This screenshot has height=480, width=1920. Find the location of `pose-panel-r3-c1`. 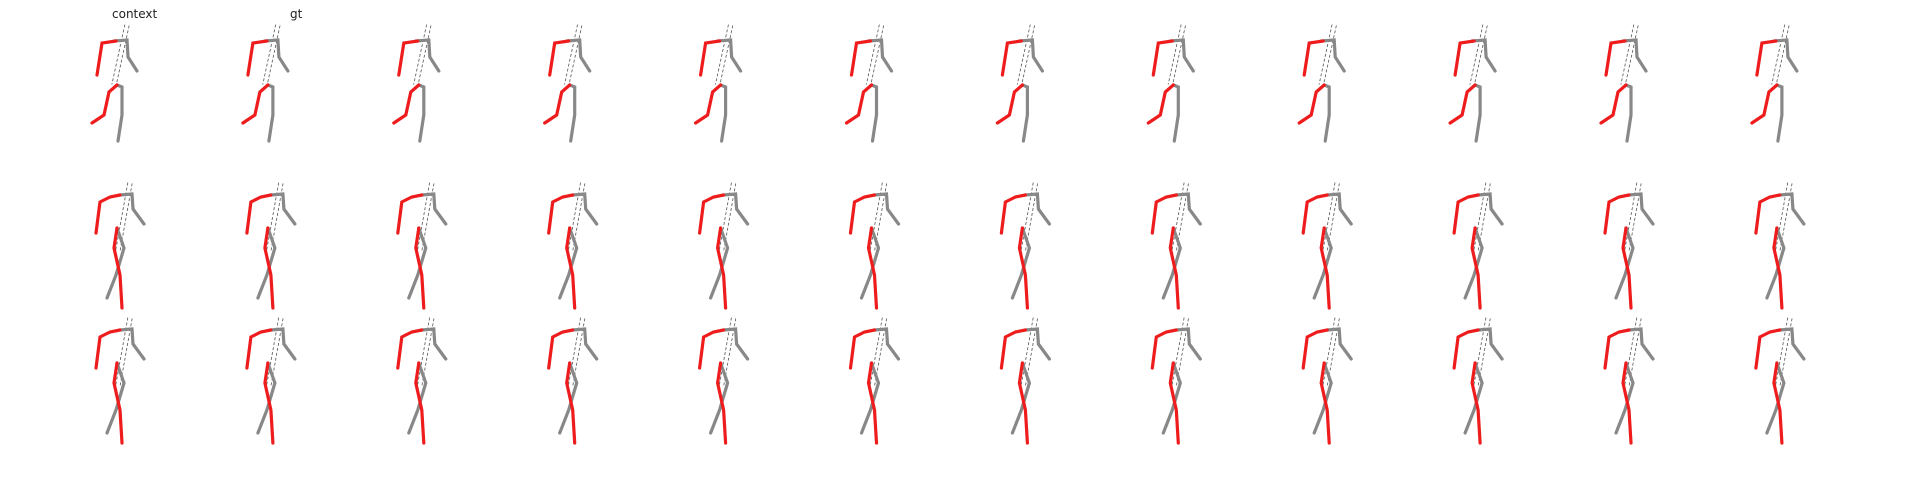

pose-panel-r3-c1 is located at coordinates (120, 381).